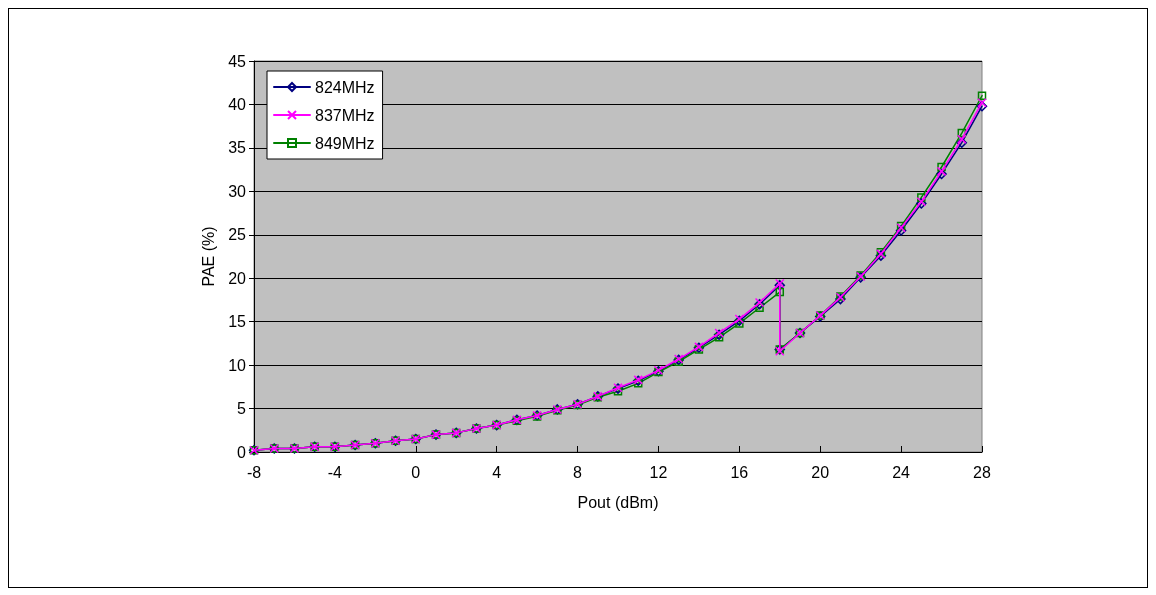 This screenshot has width=1156, height=595. What do you see at coordinates (335, 472) in the screenshot?
I see `x-tick-label: -4` at bounding box center [335, 472].